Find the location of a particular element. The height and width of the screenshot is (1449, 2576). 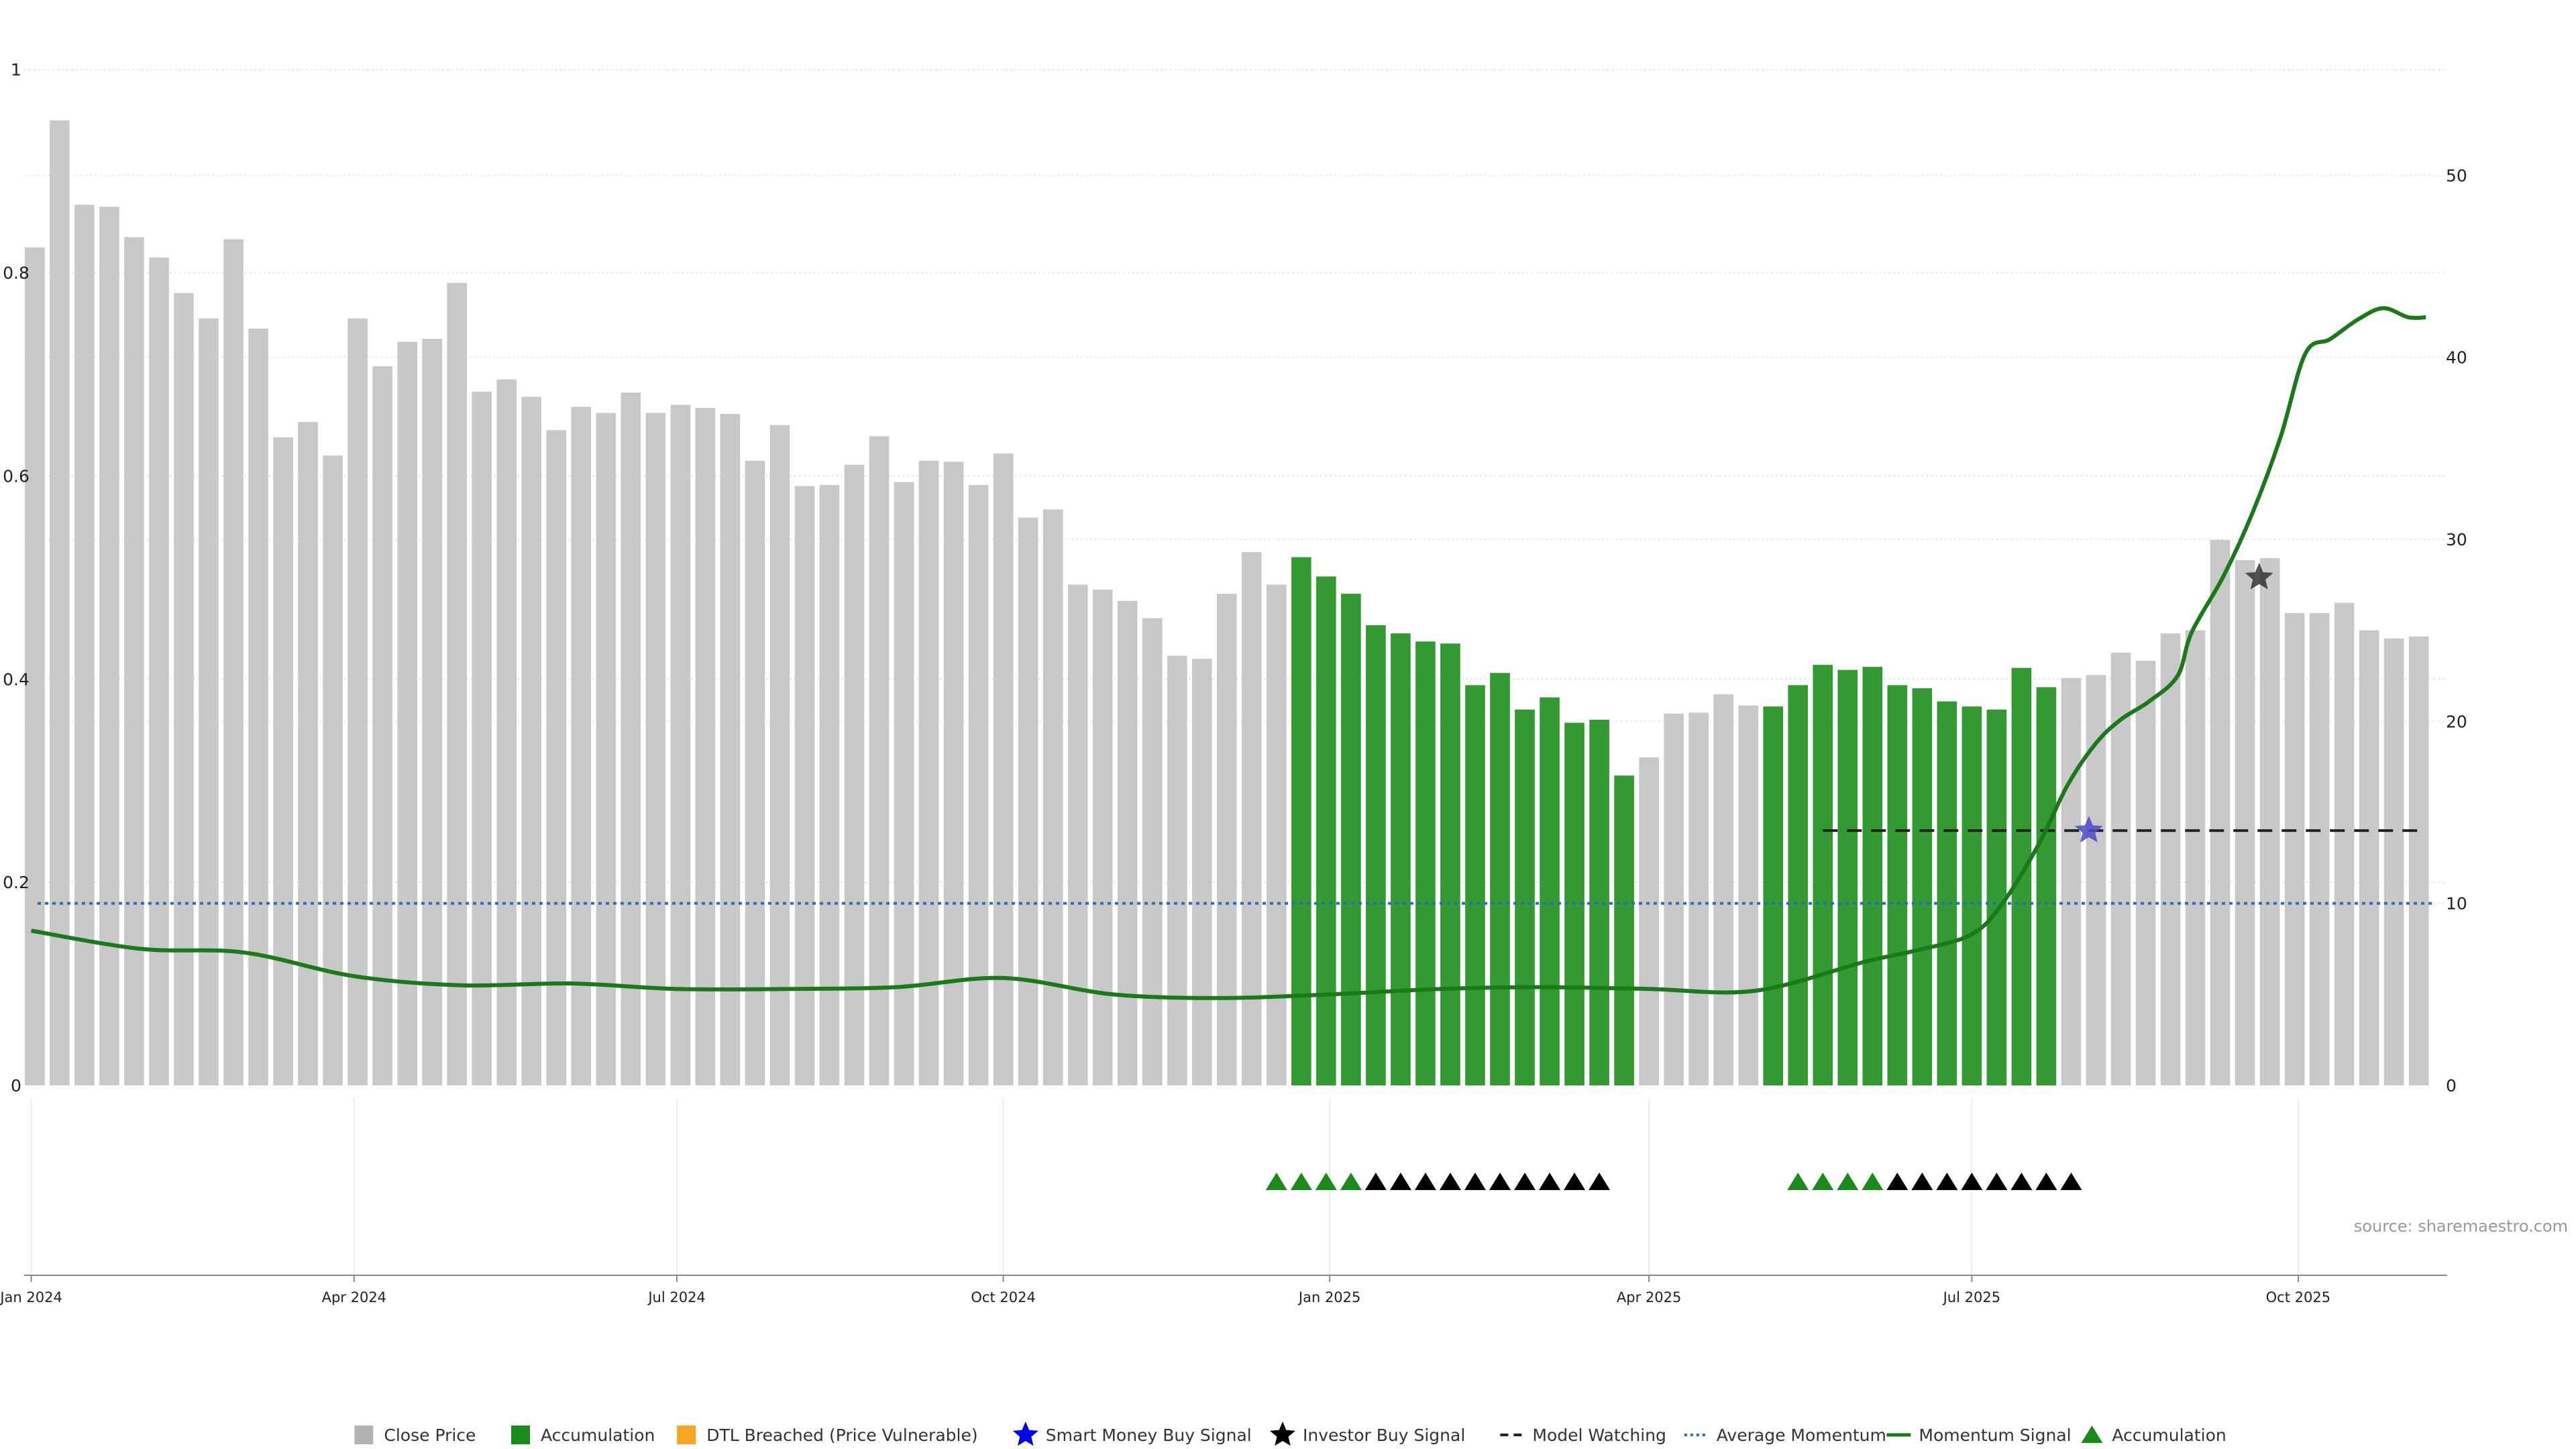

source-label: source: sharemaestro.com is located at coordinates (2461, 1226).